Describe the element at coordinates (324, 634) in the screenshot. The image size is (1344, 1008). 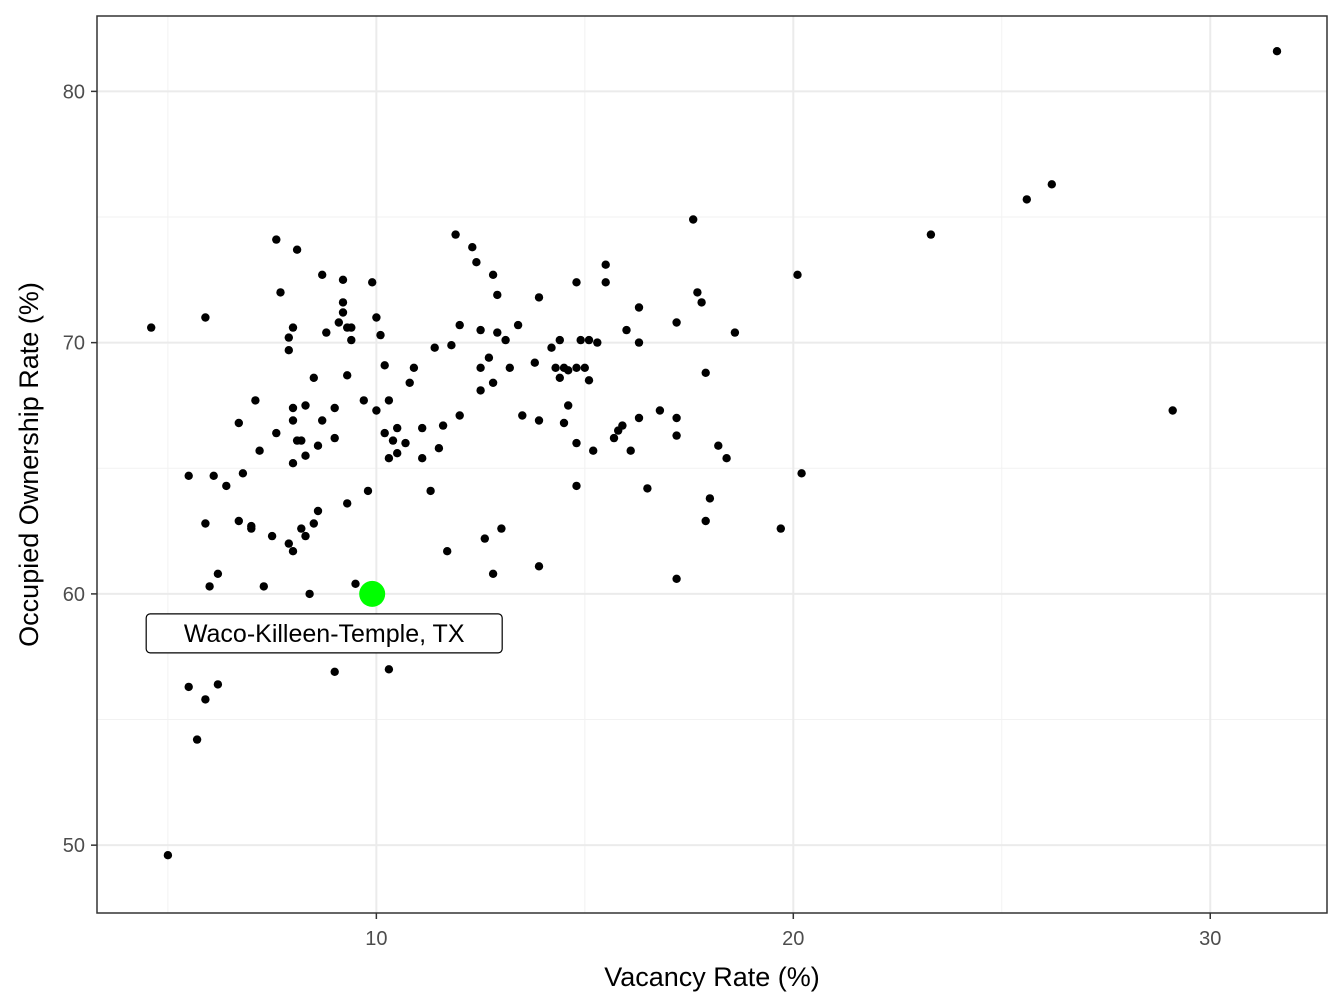
I see `highlight-callout-label: Waco-Killeen-Temple, TX` at that location.